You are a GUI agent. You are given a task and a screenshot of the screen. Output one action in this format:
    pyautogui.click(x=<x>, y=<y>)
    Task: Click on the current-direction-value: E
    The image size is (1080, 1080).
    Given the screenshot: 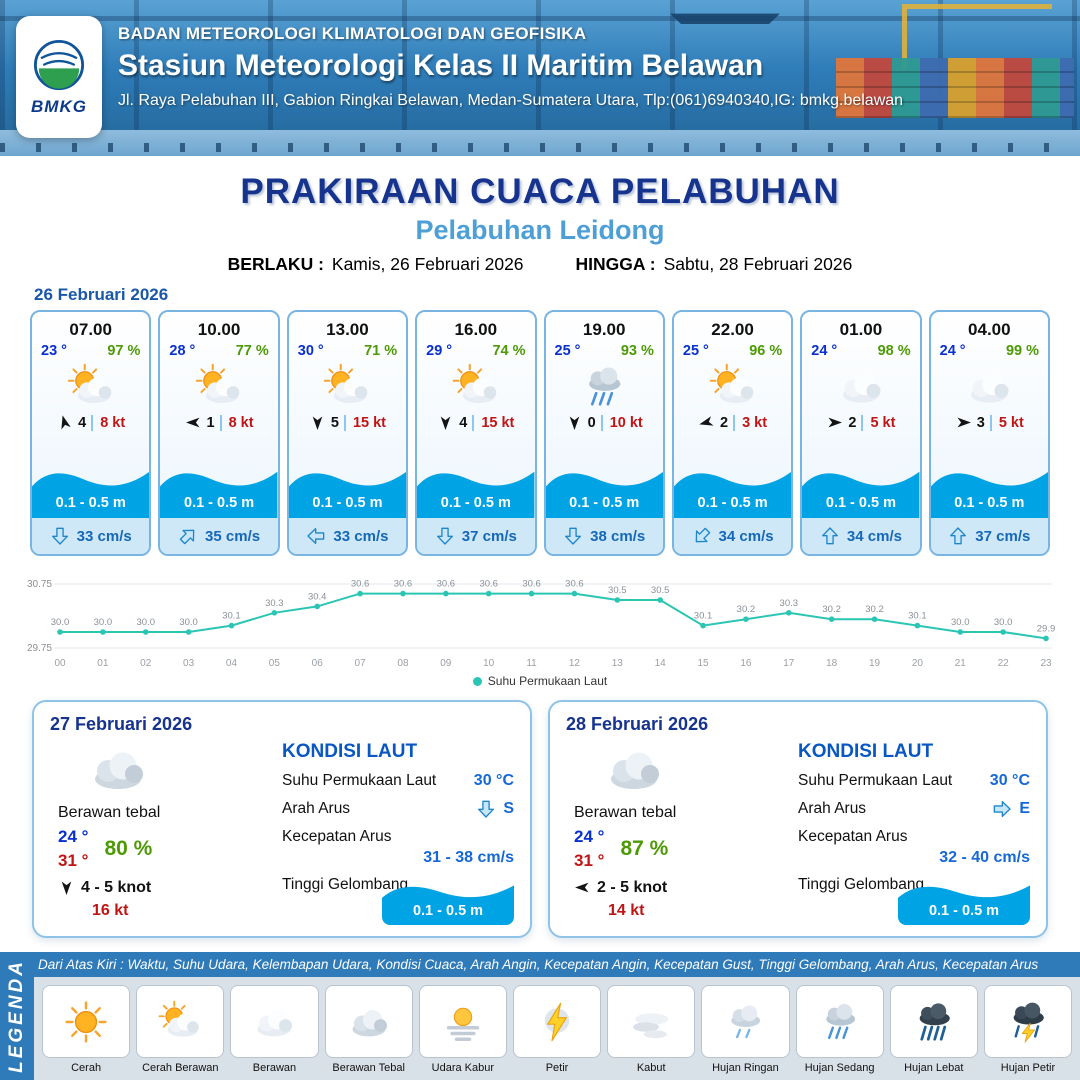 What is the action you would take?
    pyautogui.click(x=1011, y=809)
    